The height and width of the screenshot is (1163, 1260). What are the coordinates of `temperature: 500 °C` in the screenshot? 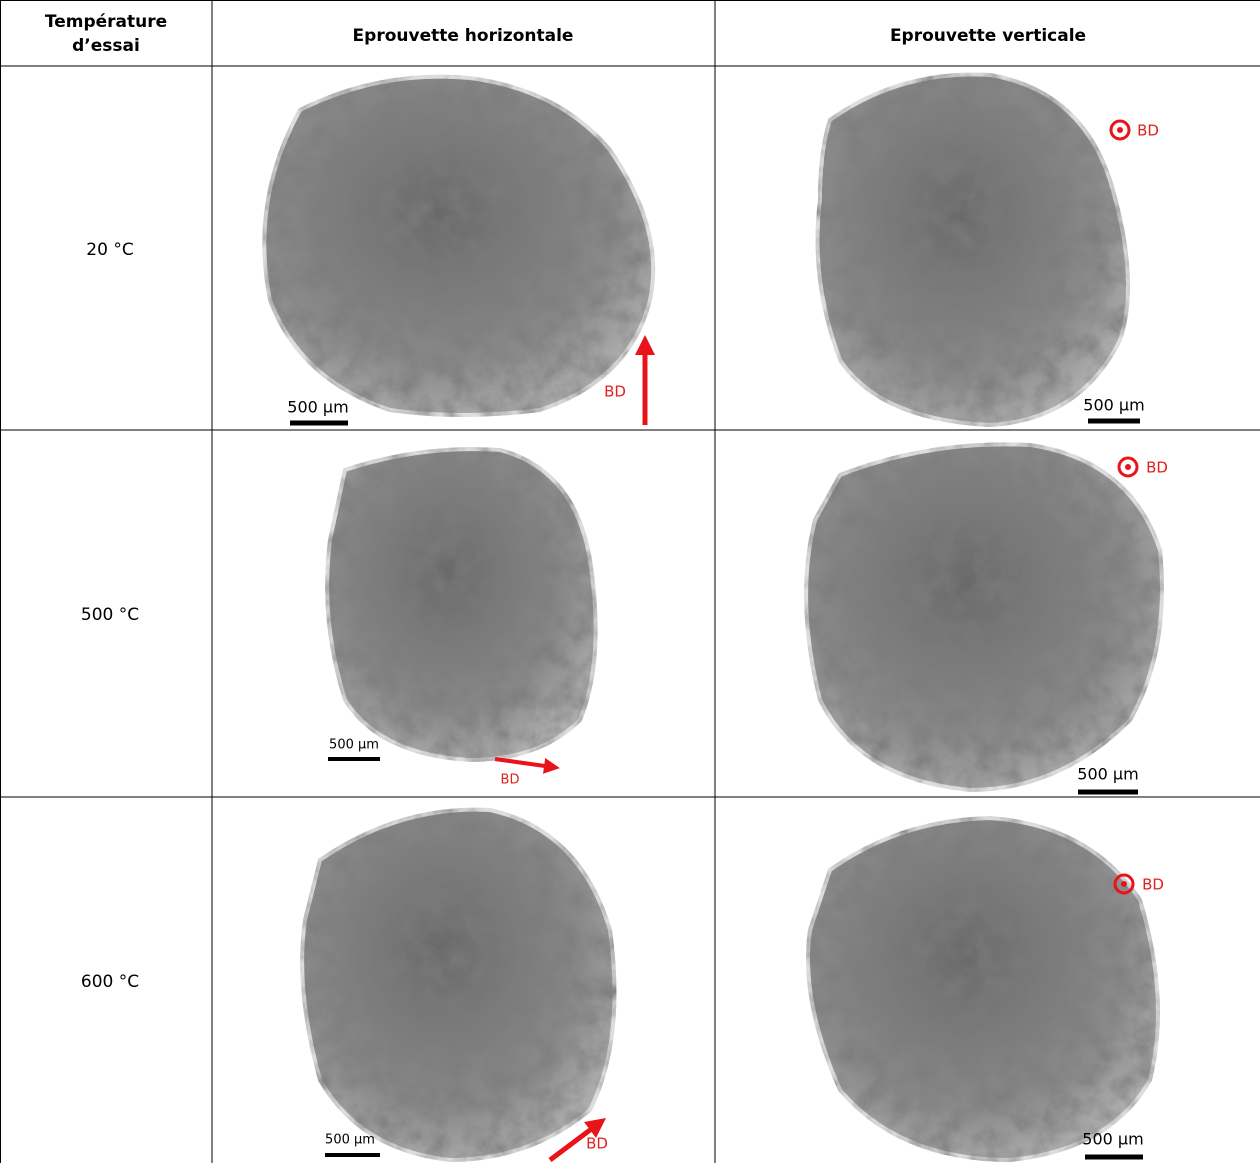 It's located at (110, 615).